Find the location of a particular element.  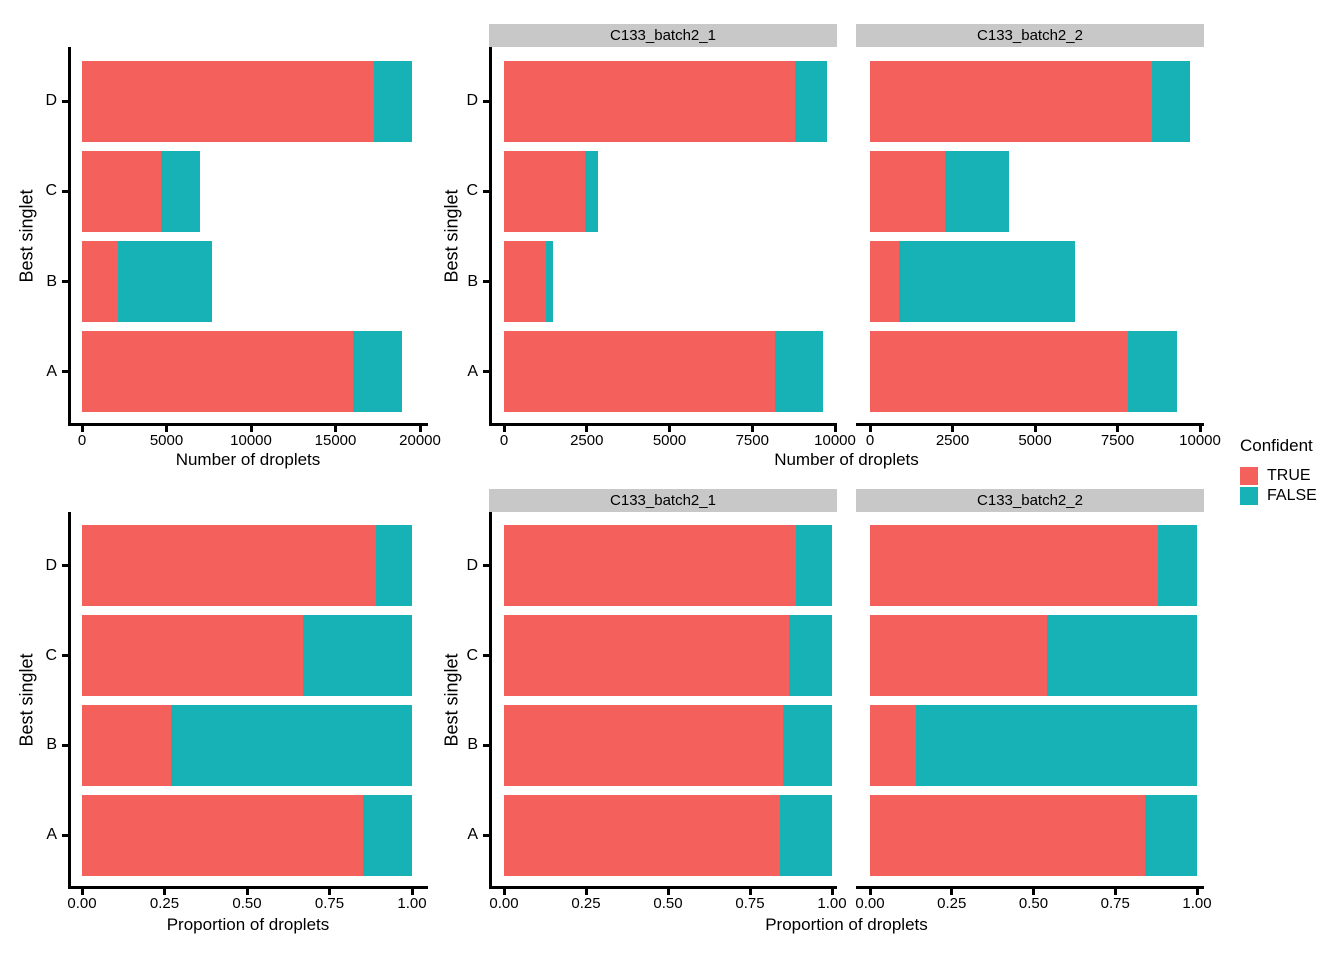

legend-entry-false: FALSE is located at coordinates (1290, 496).